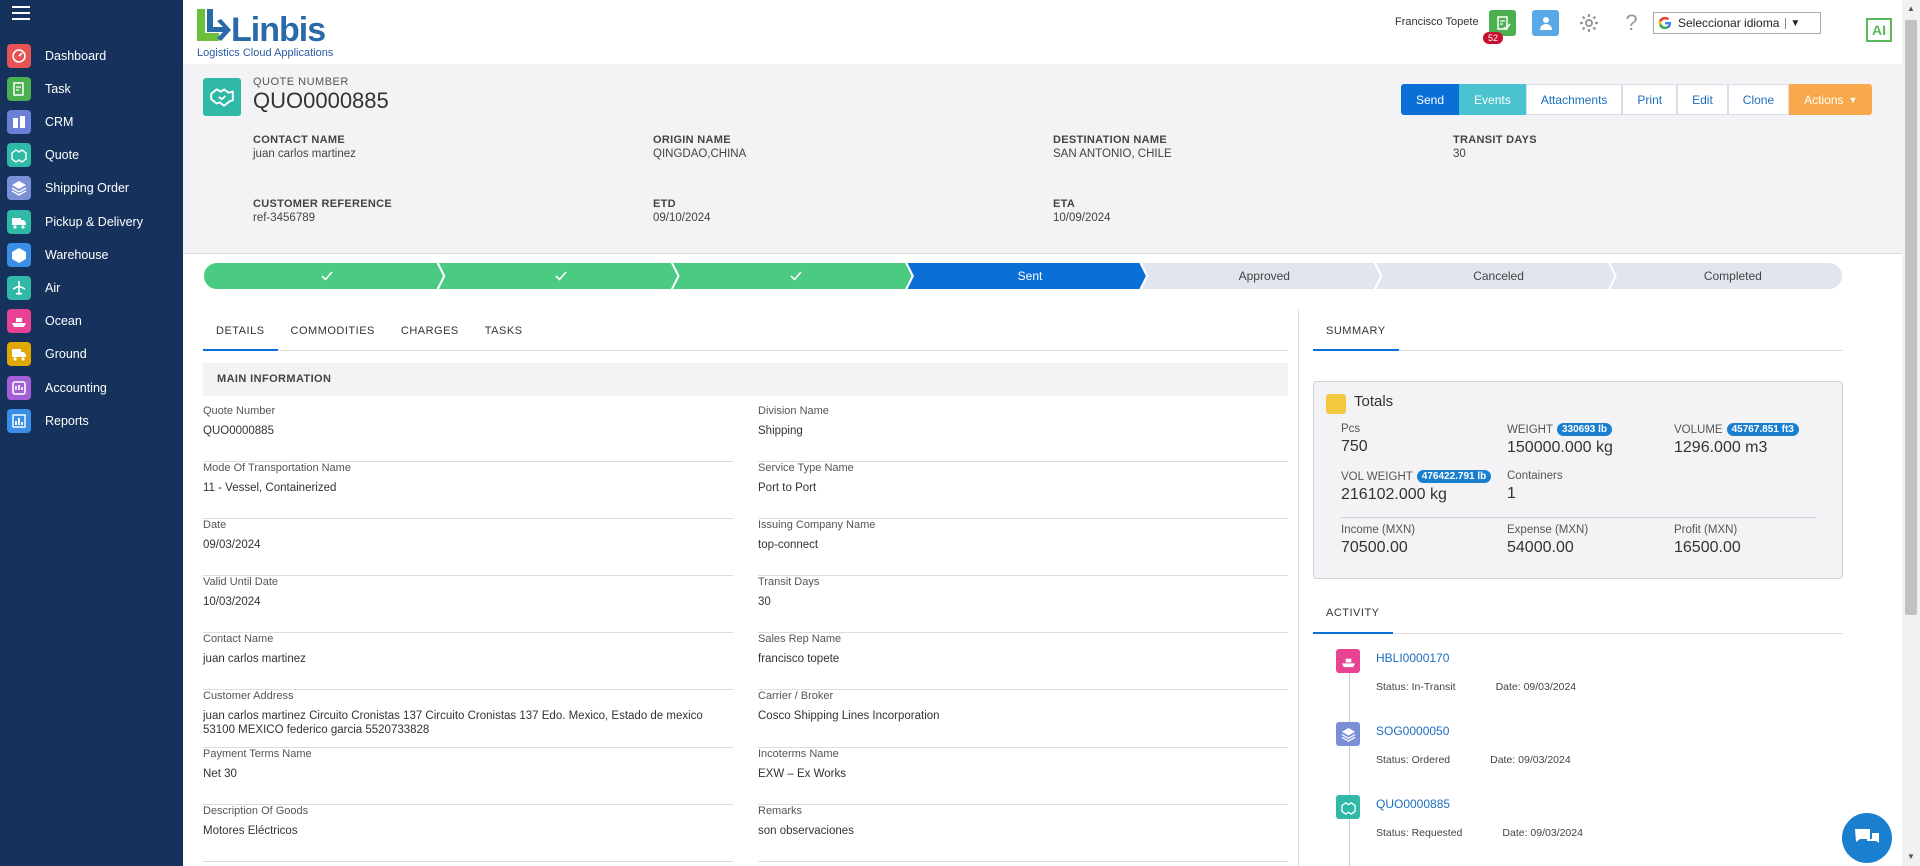 The width and height of the screenshot is (1920, 866). I want to click on header-field-eta: ETA 10/09/2024, so click(1082, 211).